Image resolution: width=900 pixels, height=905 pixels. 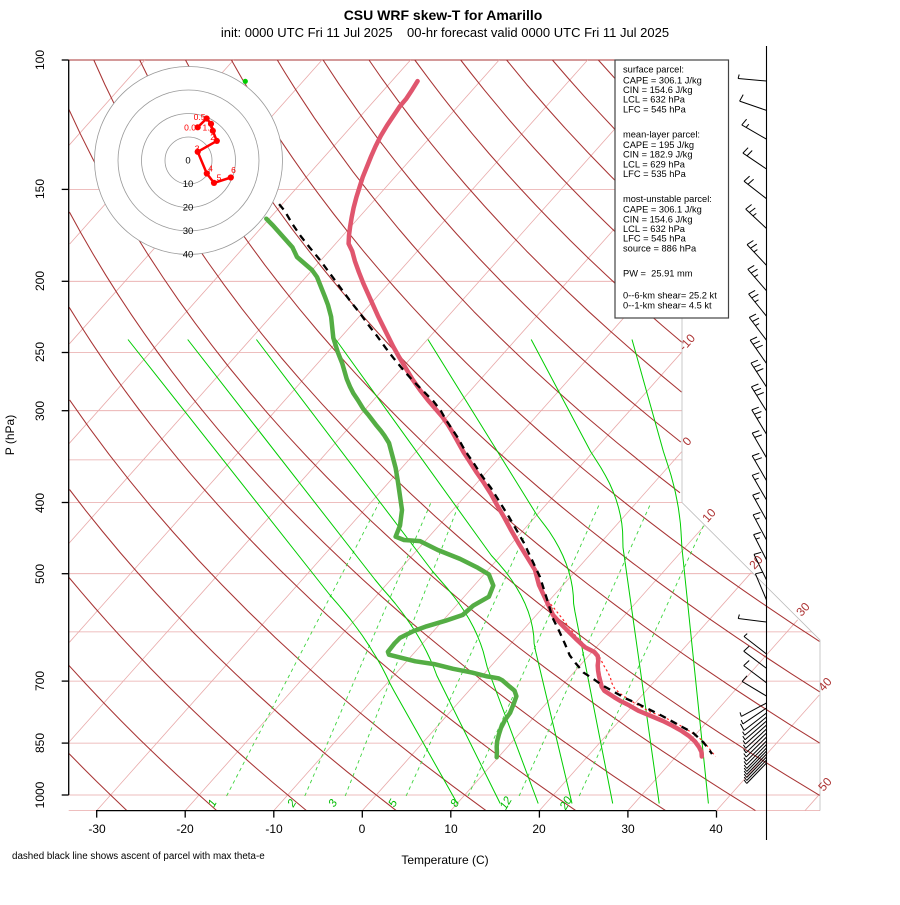 What do you see at coordinates (658, 155) in the screenshot?
I see `svg-text: CIN = 182.9 J/kg` at bounding box center [658, 155].